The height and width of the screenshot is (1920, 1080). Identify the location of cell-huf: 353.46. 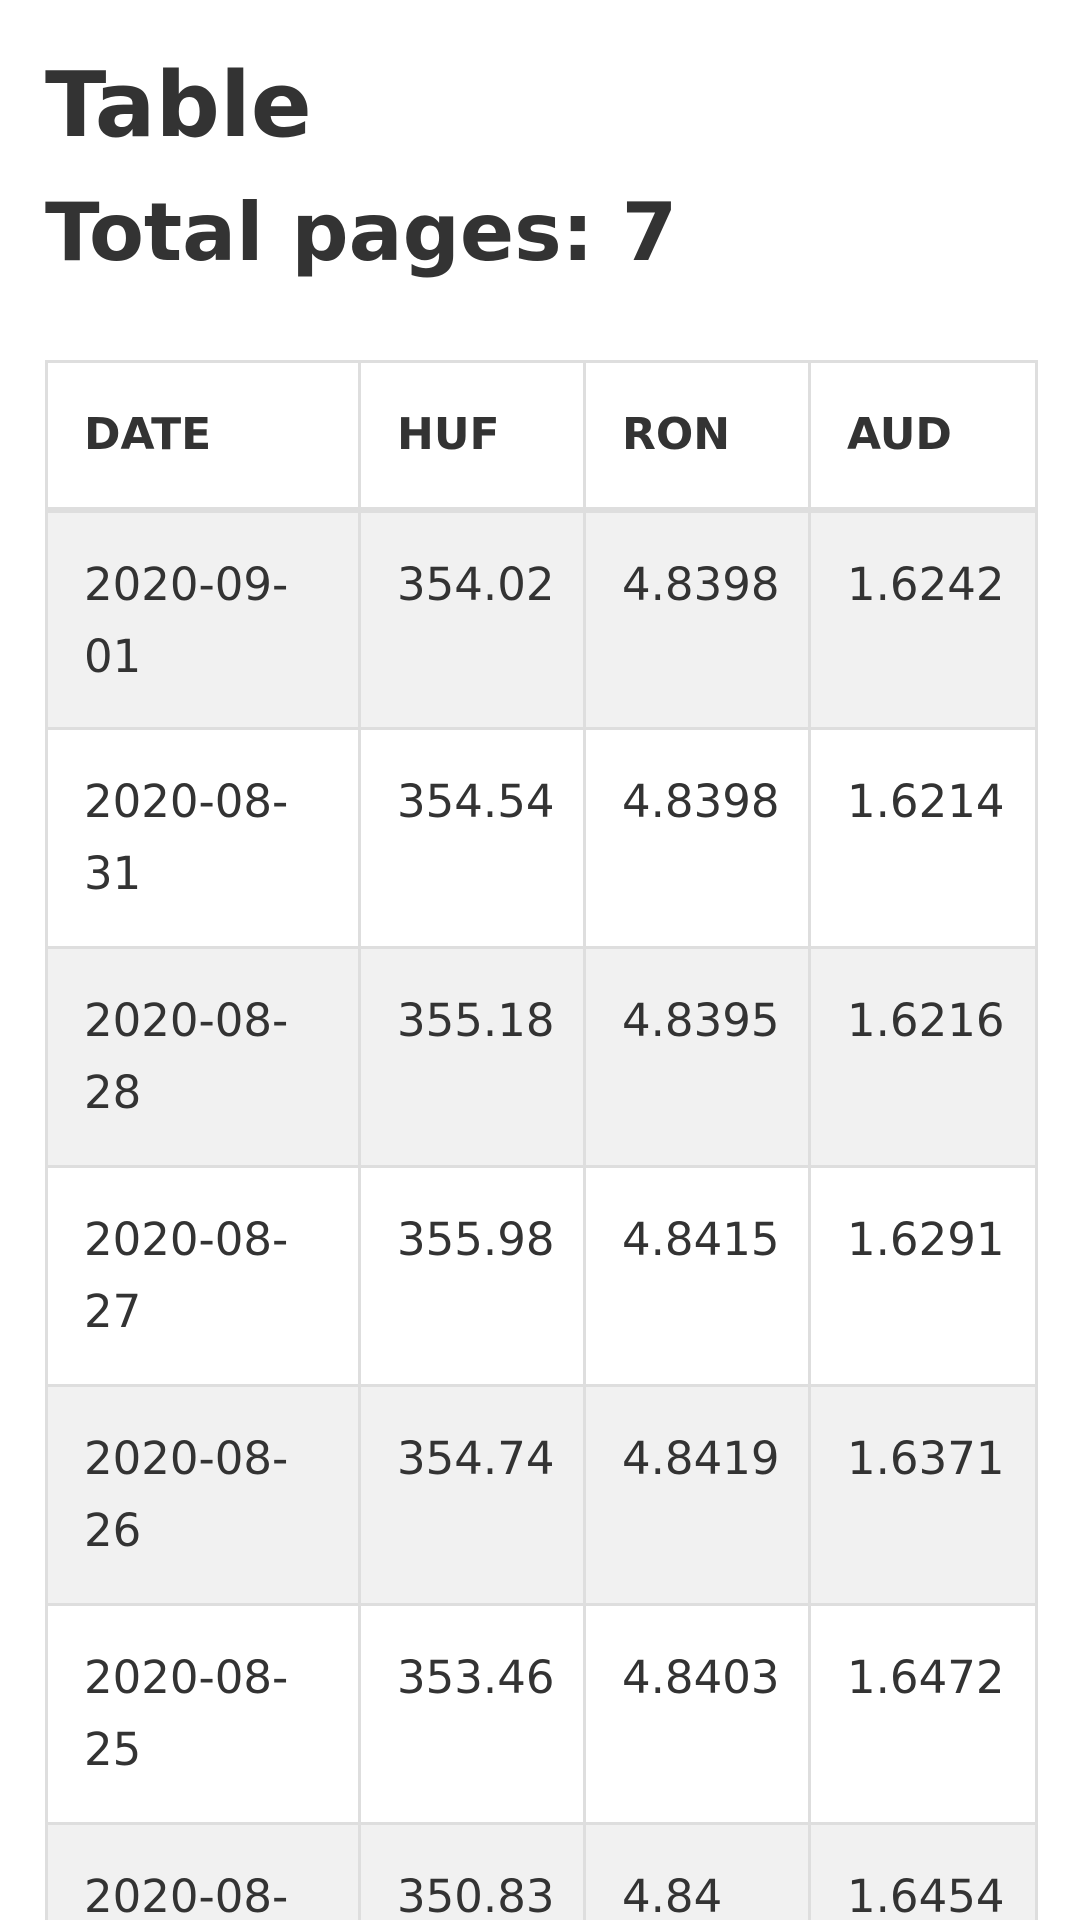
(472, 1714).